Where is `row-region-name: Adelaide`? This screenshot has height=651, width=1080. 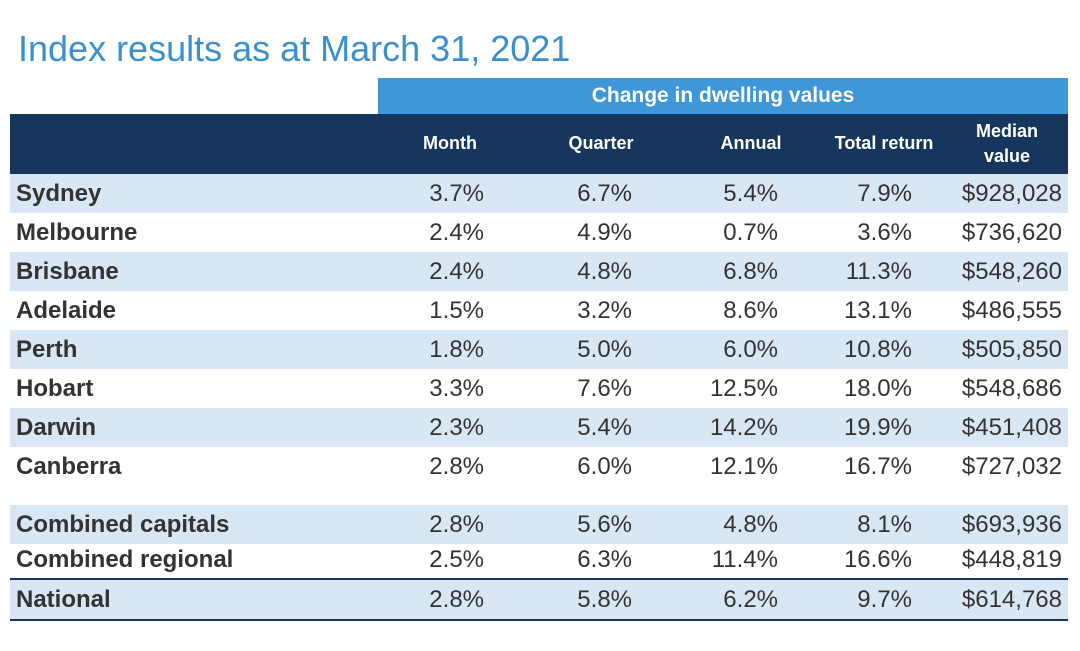 row-region-name: Adelaide is located at coordinates (66, 310).